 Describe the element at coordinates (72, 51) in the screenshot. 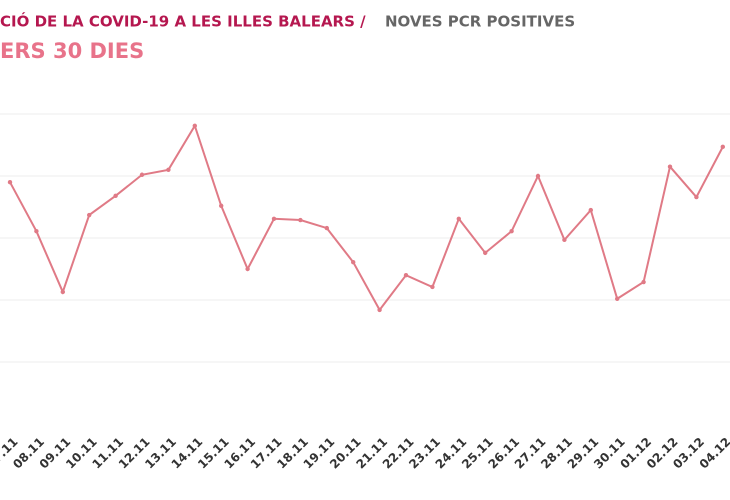

I see `chart-subtitle: ERS 30 DIES` at that location.